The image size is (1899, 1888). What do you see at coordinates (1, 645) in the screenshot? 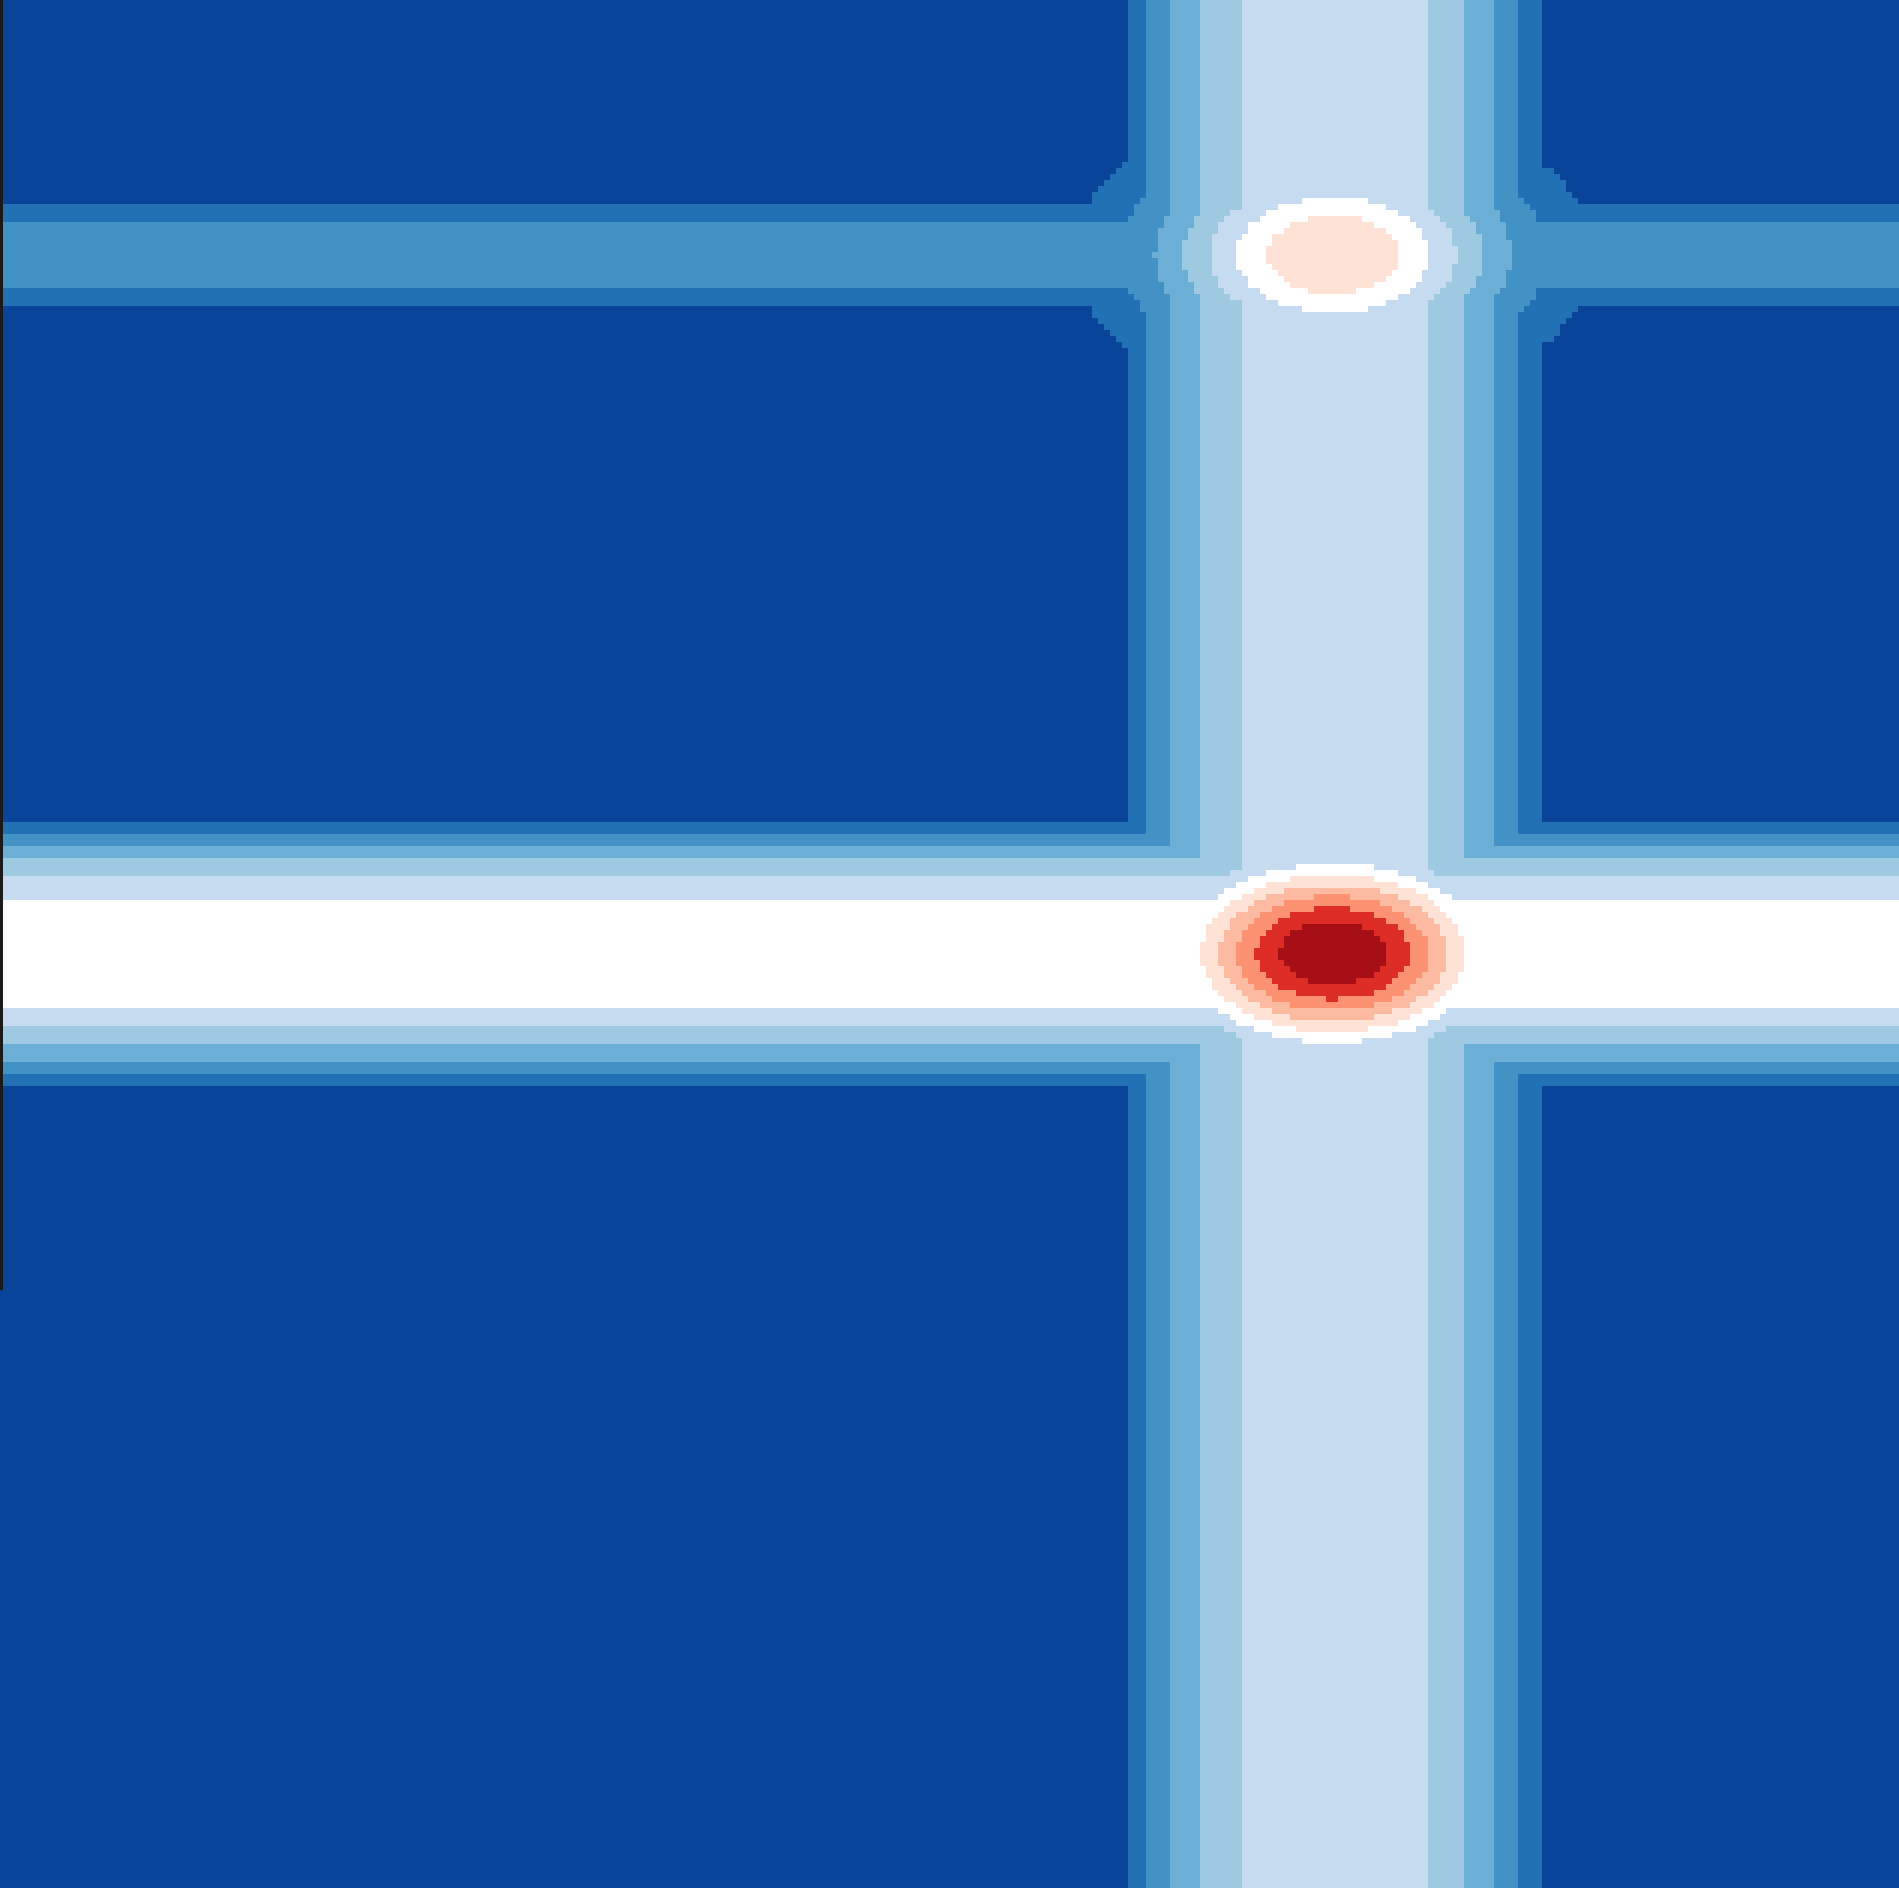
I see `left-axis-spine` at bounding box center [1, 645].